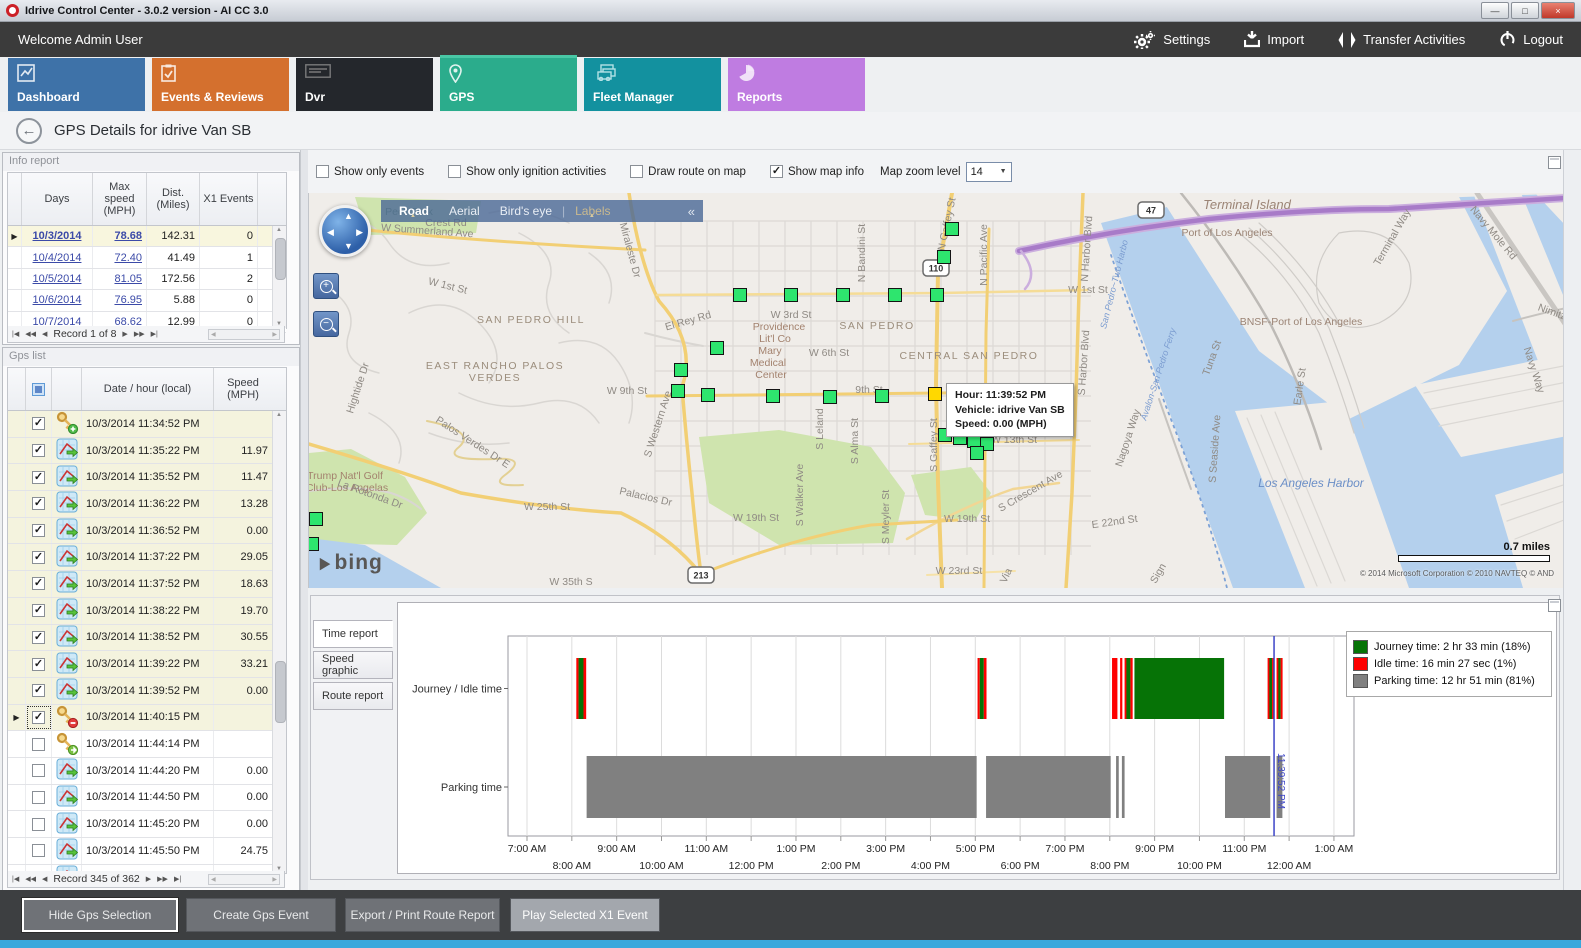 The image size is (1581, 948). What do you see at coordinates (279, 277) in the screenshot?
I see `info-report-vscrollbar: ▲ ▼` at bounding box center [279, 277].